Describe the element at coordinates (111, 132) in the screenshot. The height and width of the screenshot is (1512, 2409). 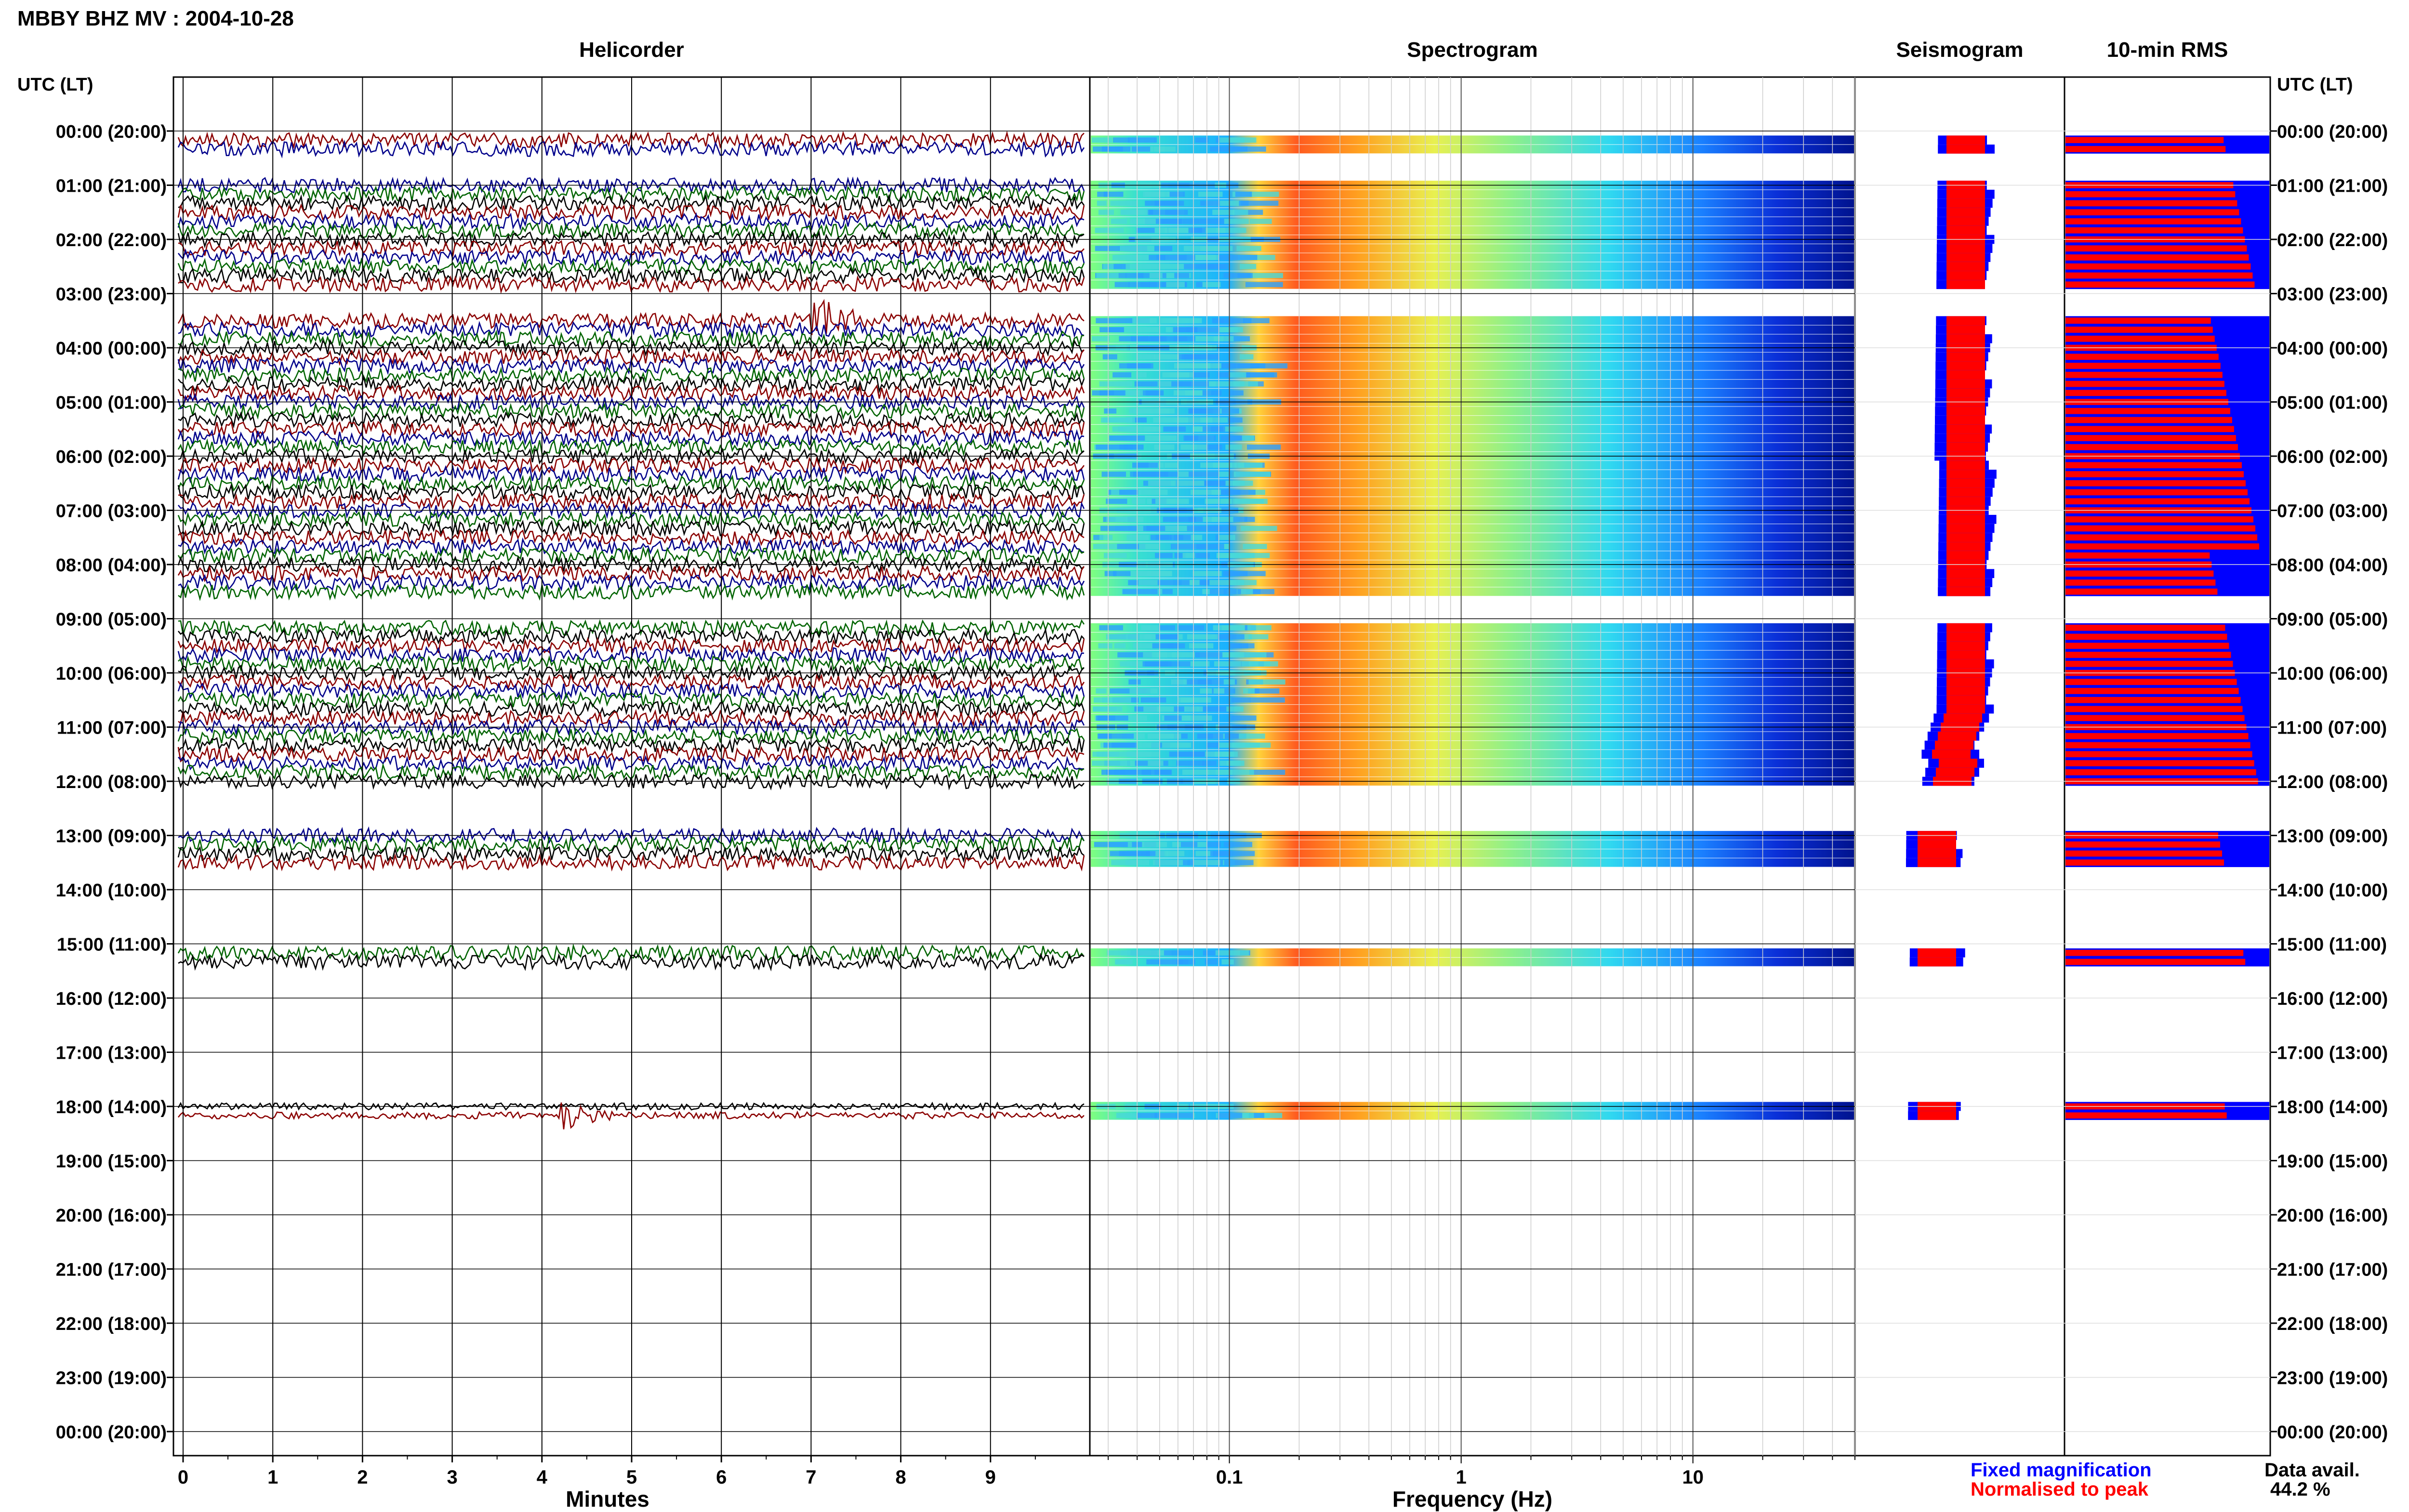
I see `hour-label-left: 00:00 (20:00)` at that location.